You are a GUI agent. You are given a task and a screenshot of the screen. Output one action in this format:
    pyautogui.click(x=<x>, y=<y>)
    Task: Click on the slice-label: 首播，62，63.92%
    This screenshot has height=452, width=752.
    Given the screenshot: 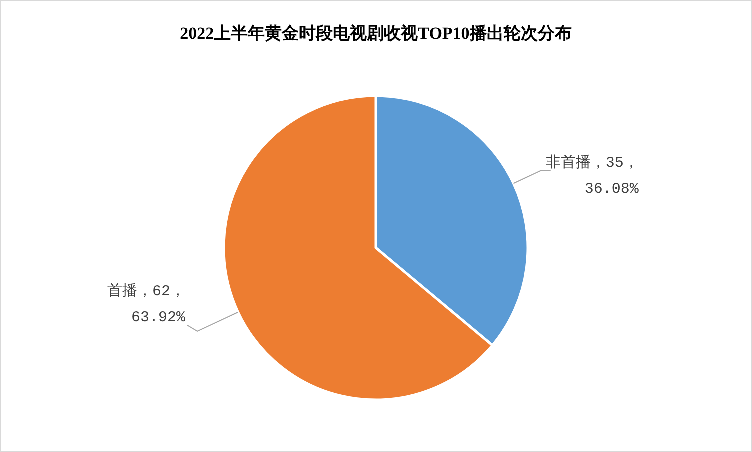 What is the action you would take?
    pyautogui.click(x=147, y=304)
    